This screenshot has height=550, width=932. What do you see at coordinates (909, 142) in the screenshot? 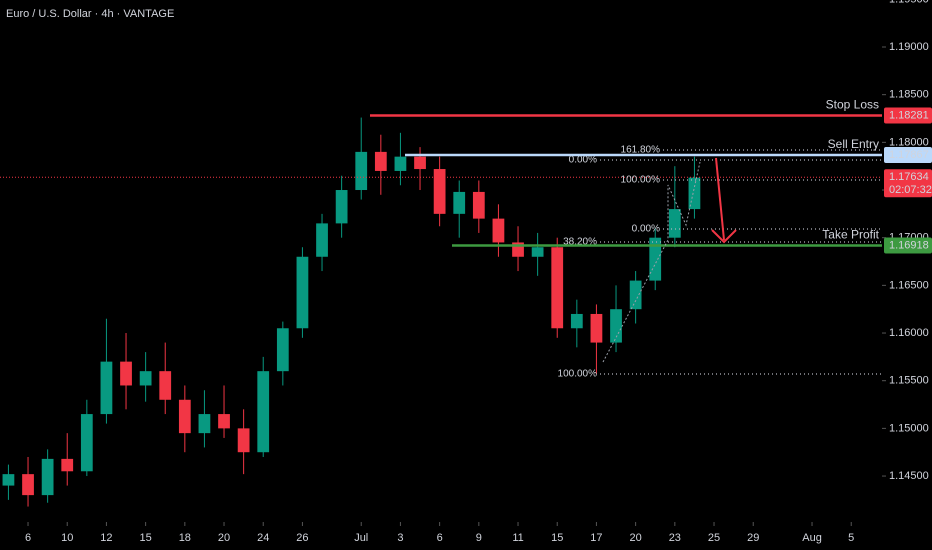
I see `y-tick-label: 1.18000` at bounding box center [909, 142].